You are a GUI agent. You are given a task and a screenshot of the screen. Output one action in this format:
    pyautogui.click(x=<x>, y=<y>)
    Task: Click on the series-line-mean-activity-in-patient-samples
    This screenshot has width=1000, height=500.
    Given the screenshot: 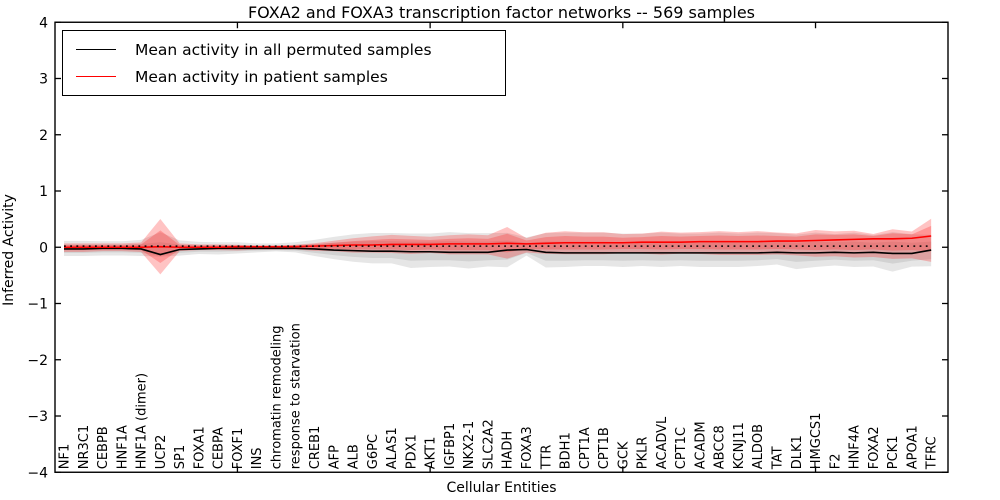 What is the action you would take?
    pyautogui.click(x=498, y=242)
    